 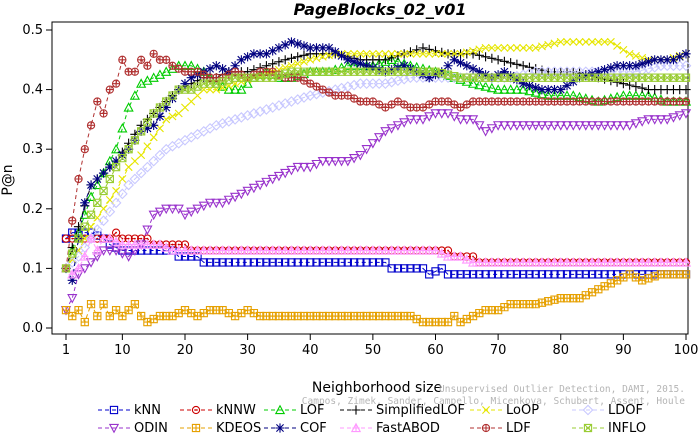 What do you see at coordinates (32, 149) in the screenshot?
I see `y-tick-label-3: 0.3` at bounding box center [32, 149].